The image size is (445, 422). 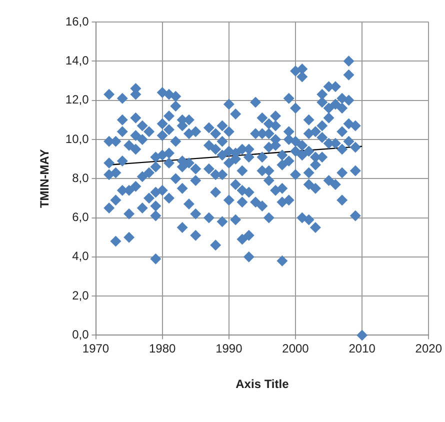 What do you see at coordinates (81, 217) in the screenshot?
I see `y-tick-label: 6,0` at bounding box center [81, 217].